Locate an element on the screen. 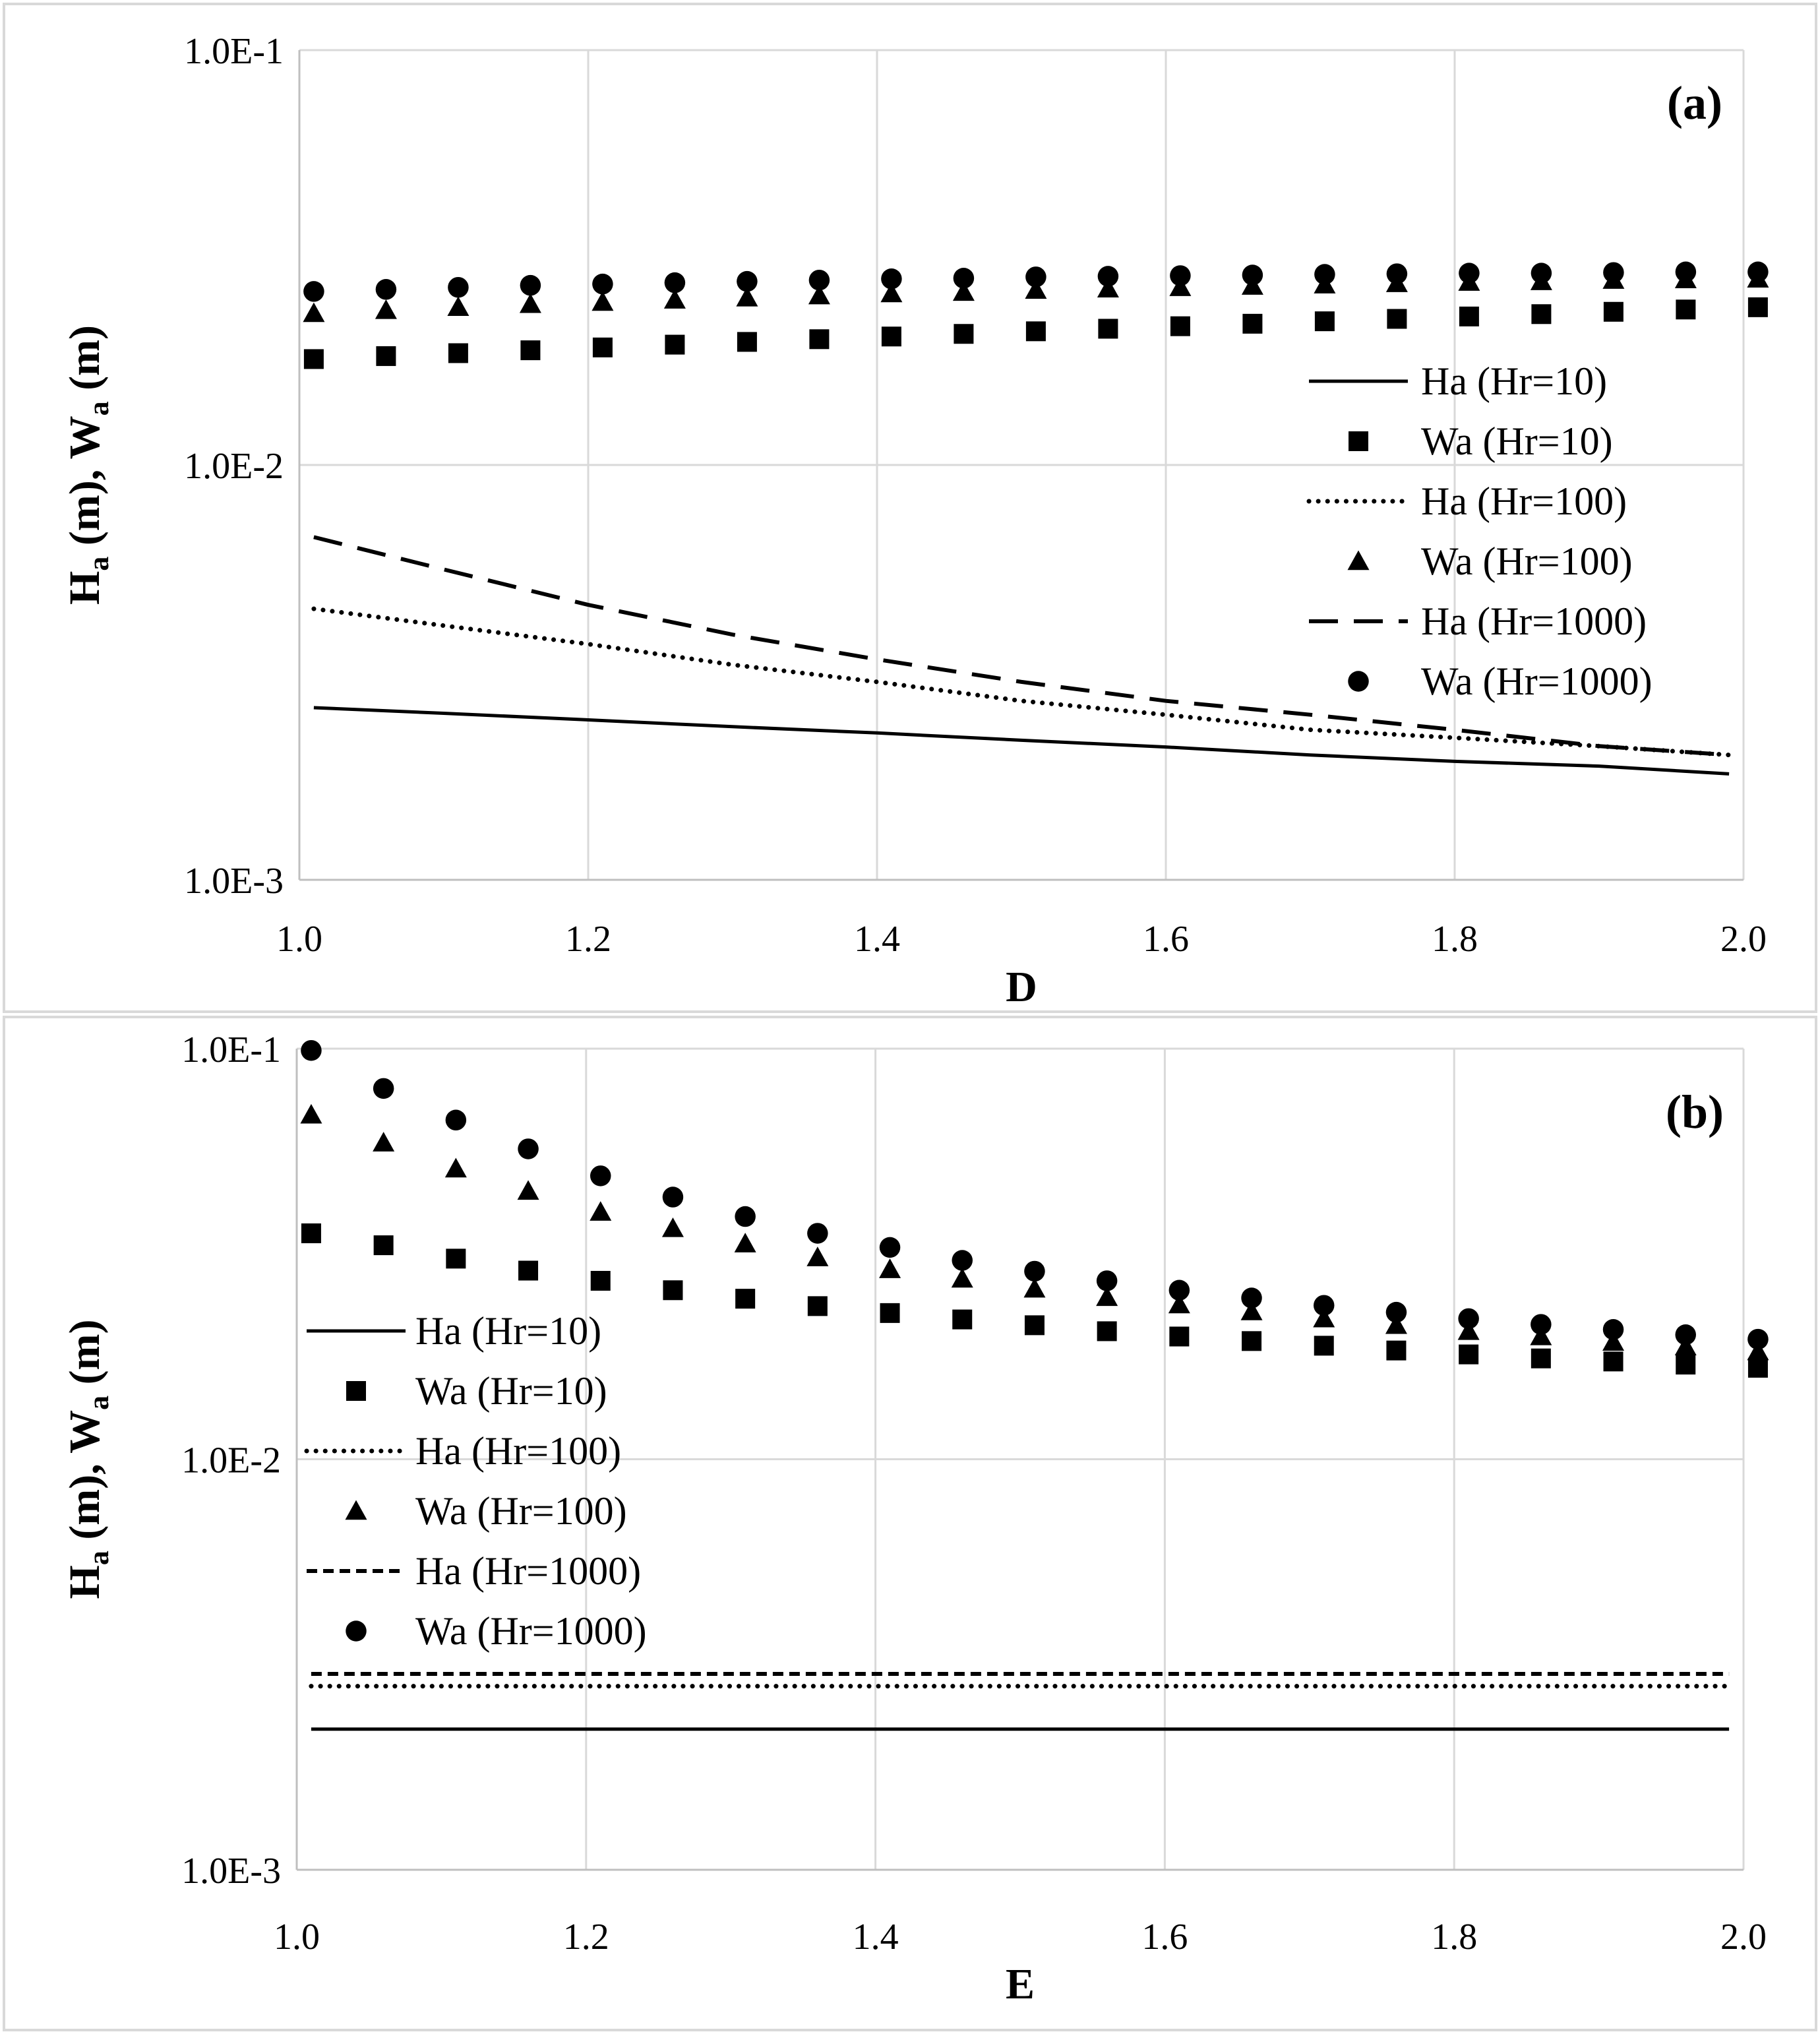 The height and width of the screenshot is (2034, 1820). x-tick-label: 1.0 is located at coordinates (299, 939).